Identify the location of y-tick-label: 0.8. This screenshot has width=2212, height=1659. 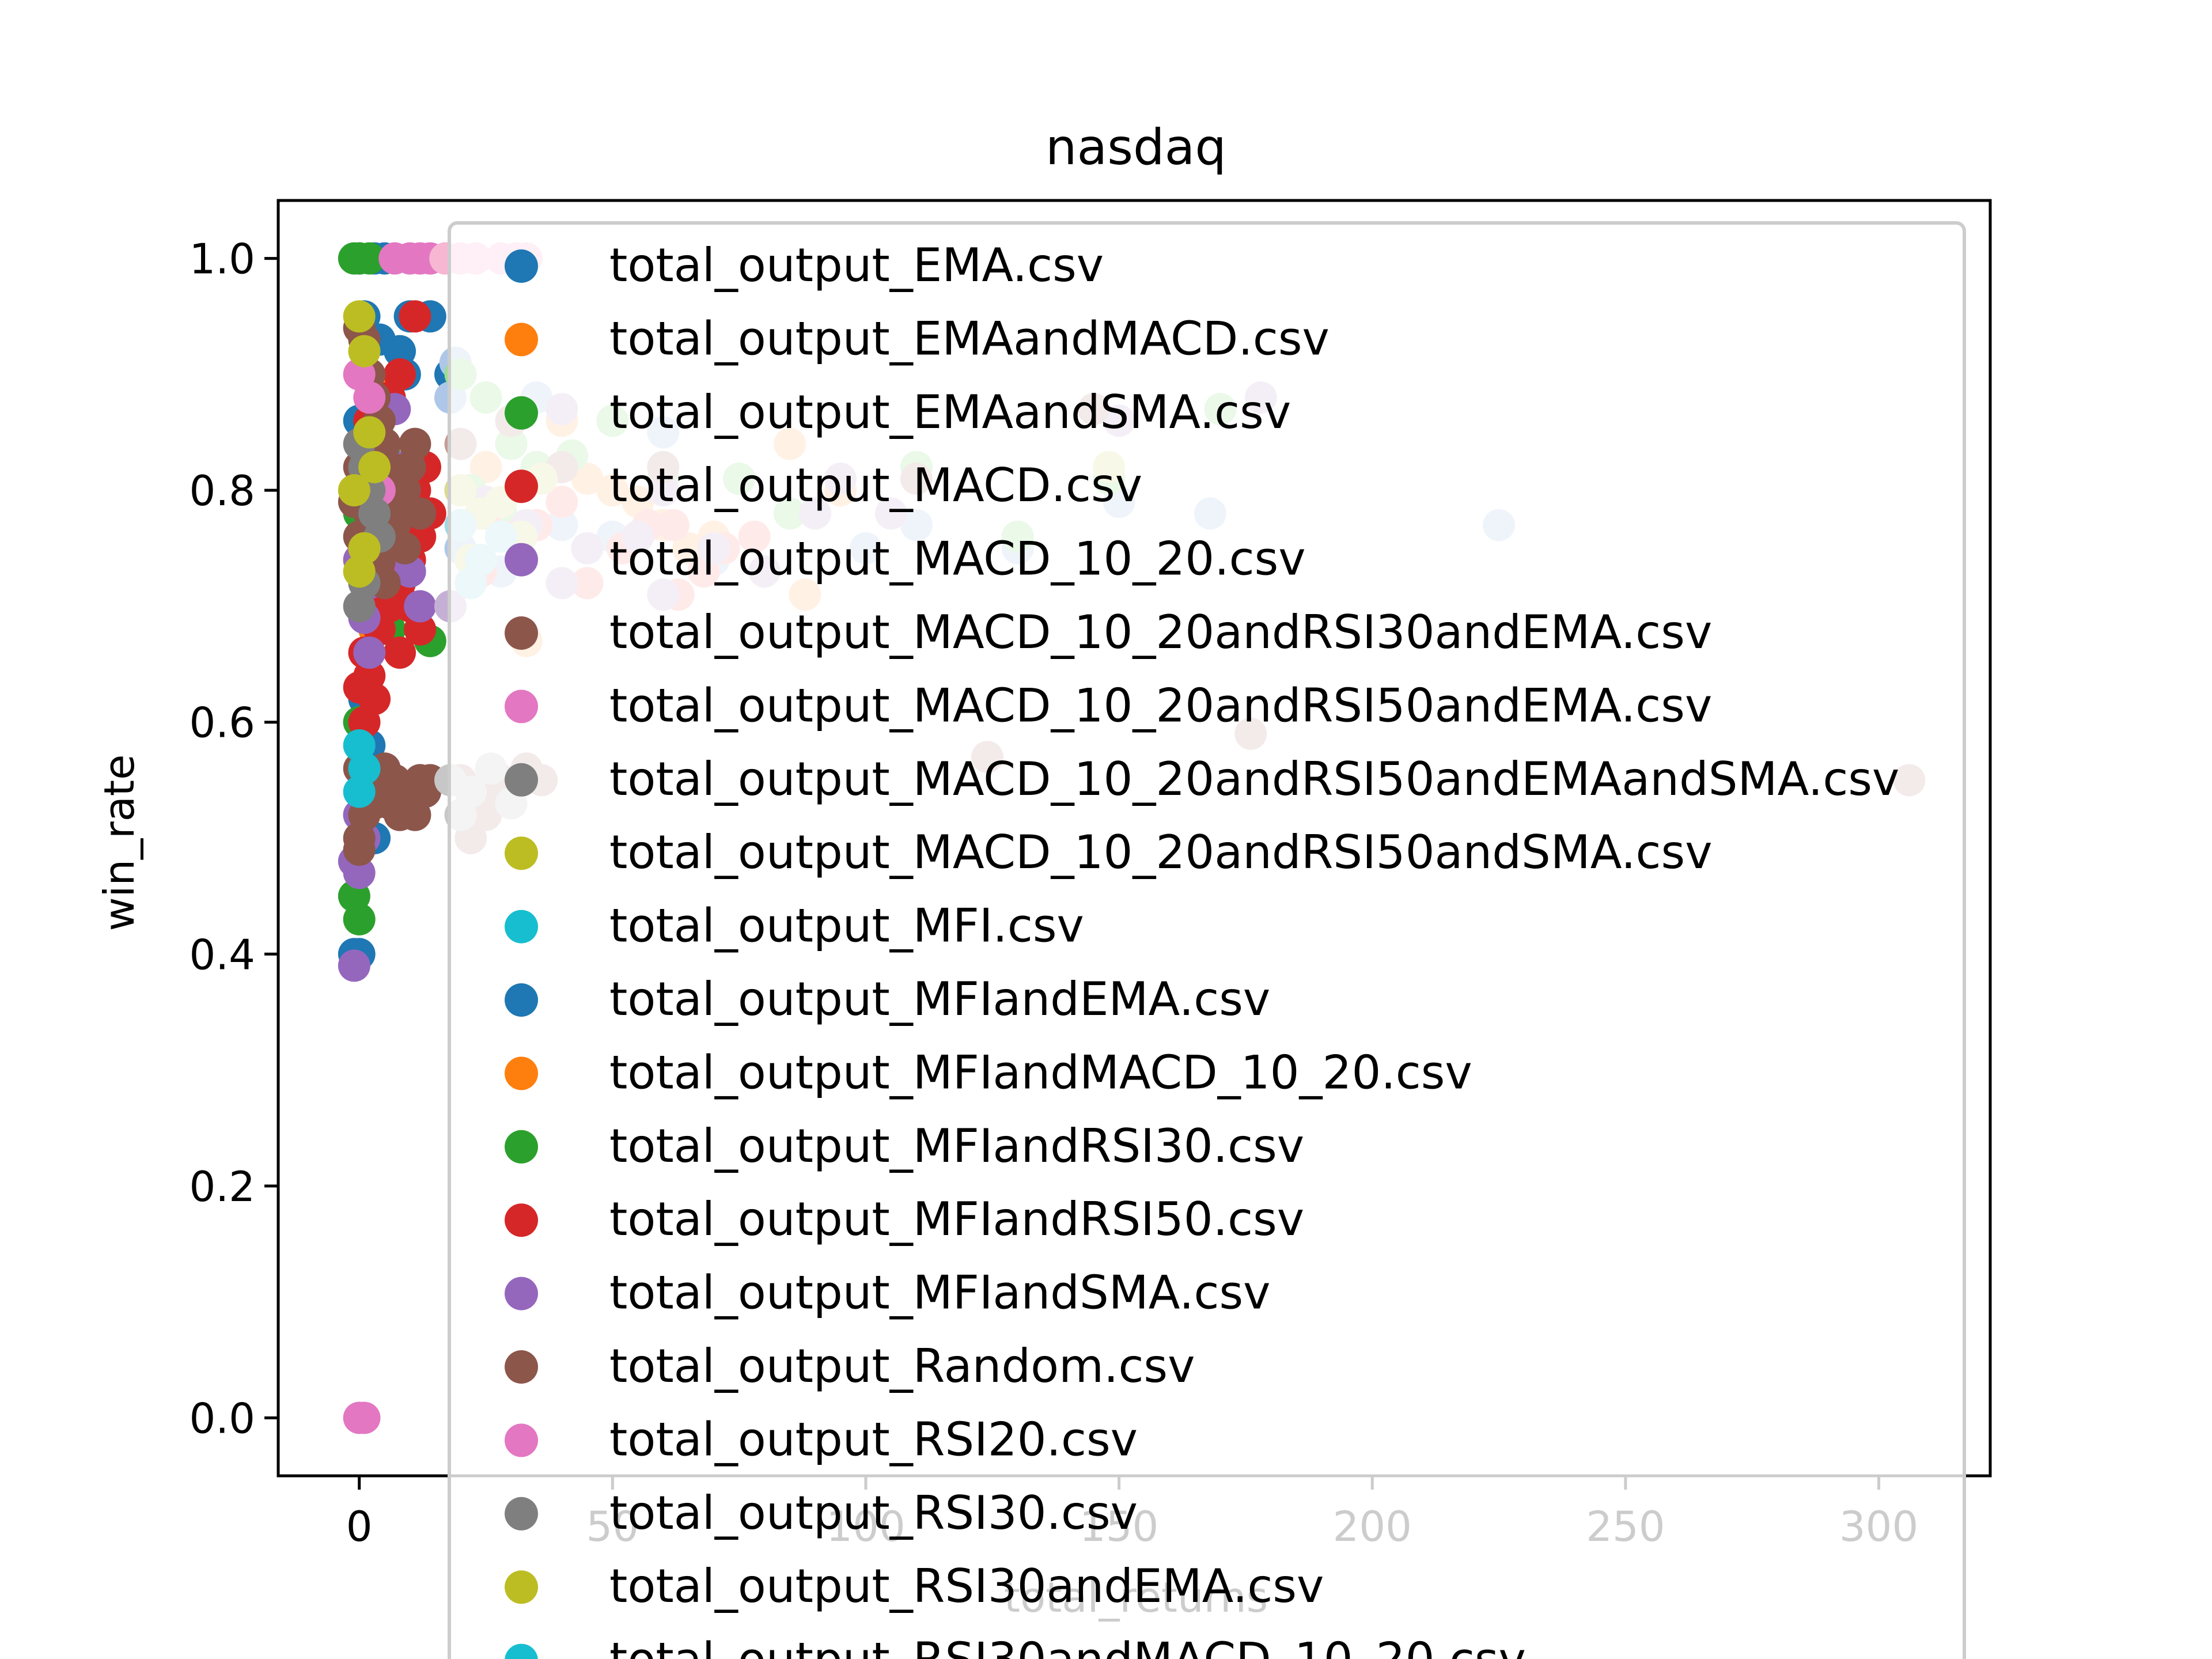
(222, 491).